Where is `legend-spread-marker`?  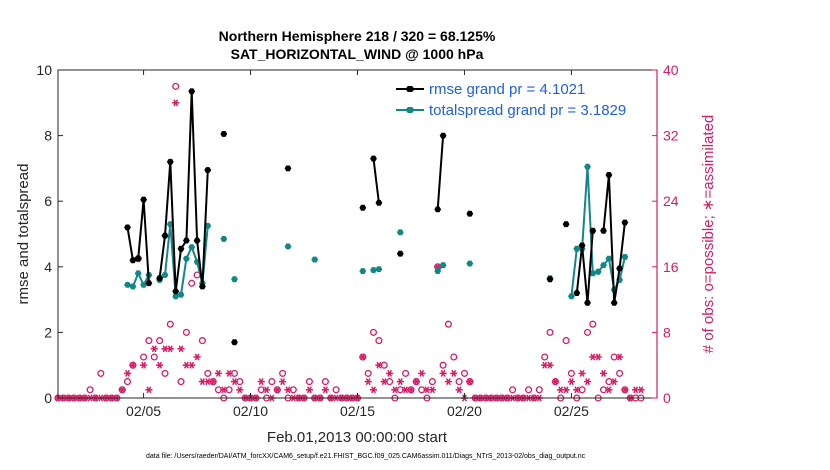 legend-spread-marker is located at coordinates (410, 110).